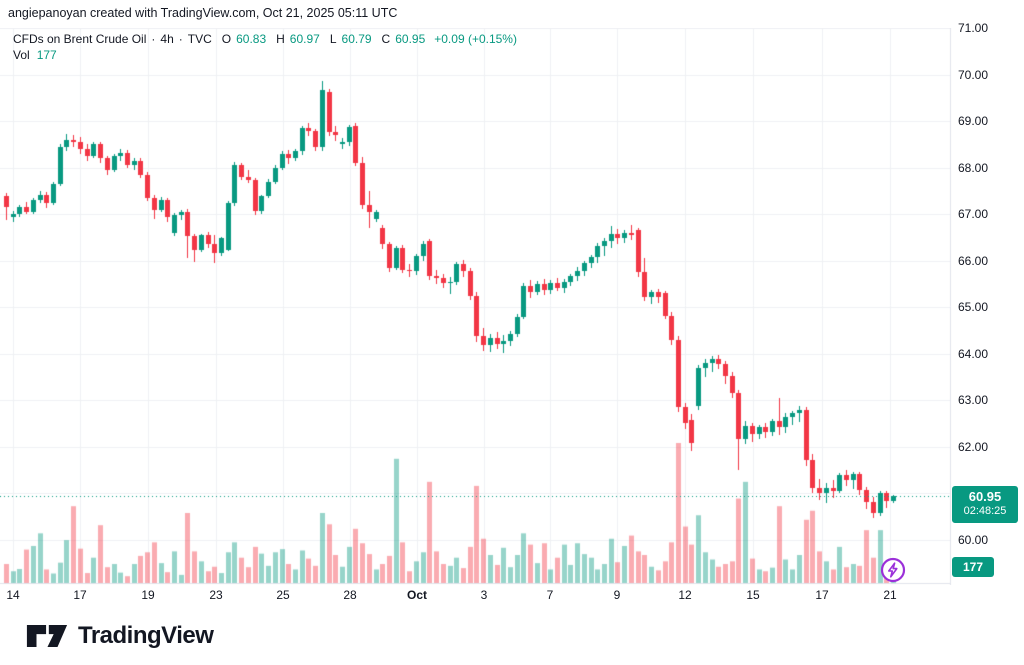 The width and height of the screenshot is (1024, 665). I want to click on time-axis-label: 25, so click(283, 595).